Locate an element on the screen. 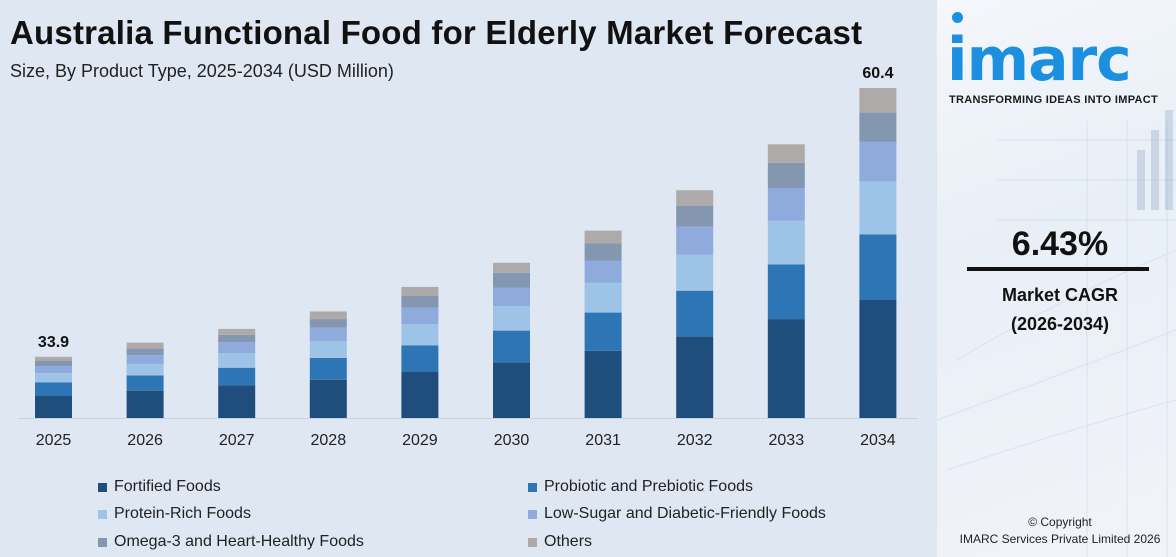 This screenshot has width=1176, height=557. x-tick-label-2027: 2027 is located at coordinates (237, 440).